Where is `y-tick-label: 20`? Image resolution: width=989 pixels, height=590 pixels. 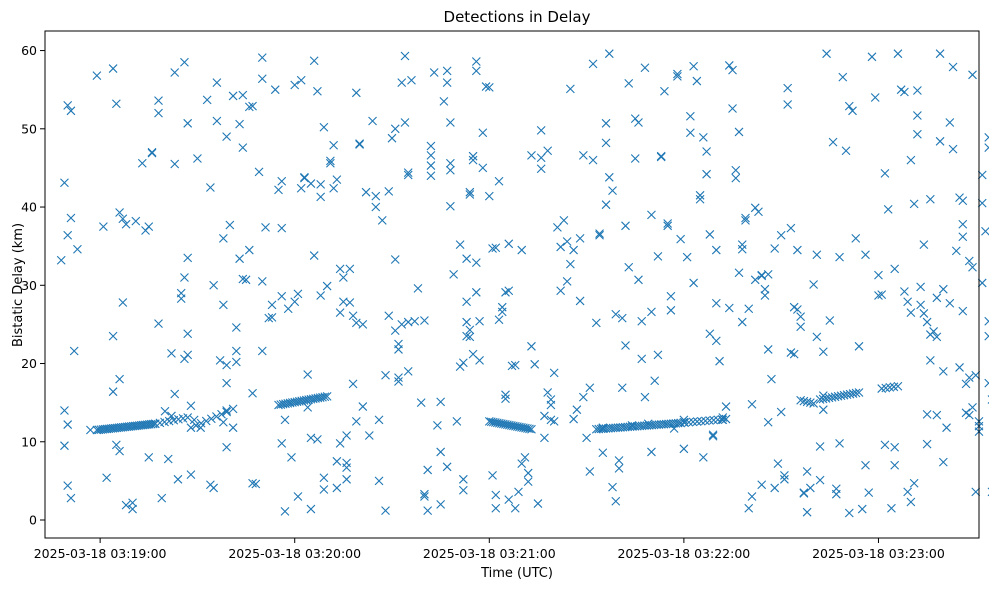
y-tick-label: 20 is located at coordinates (29, 363).